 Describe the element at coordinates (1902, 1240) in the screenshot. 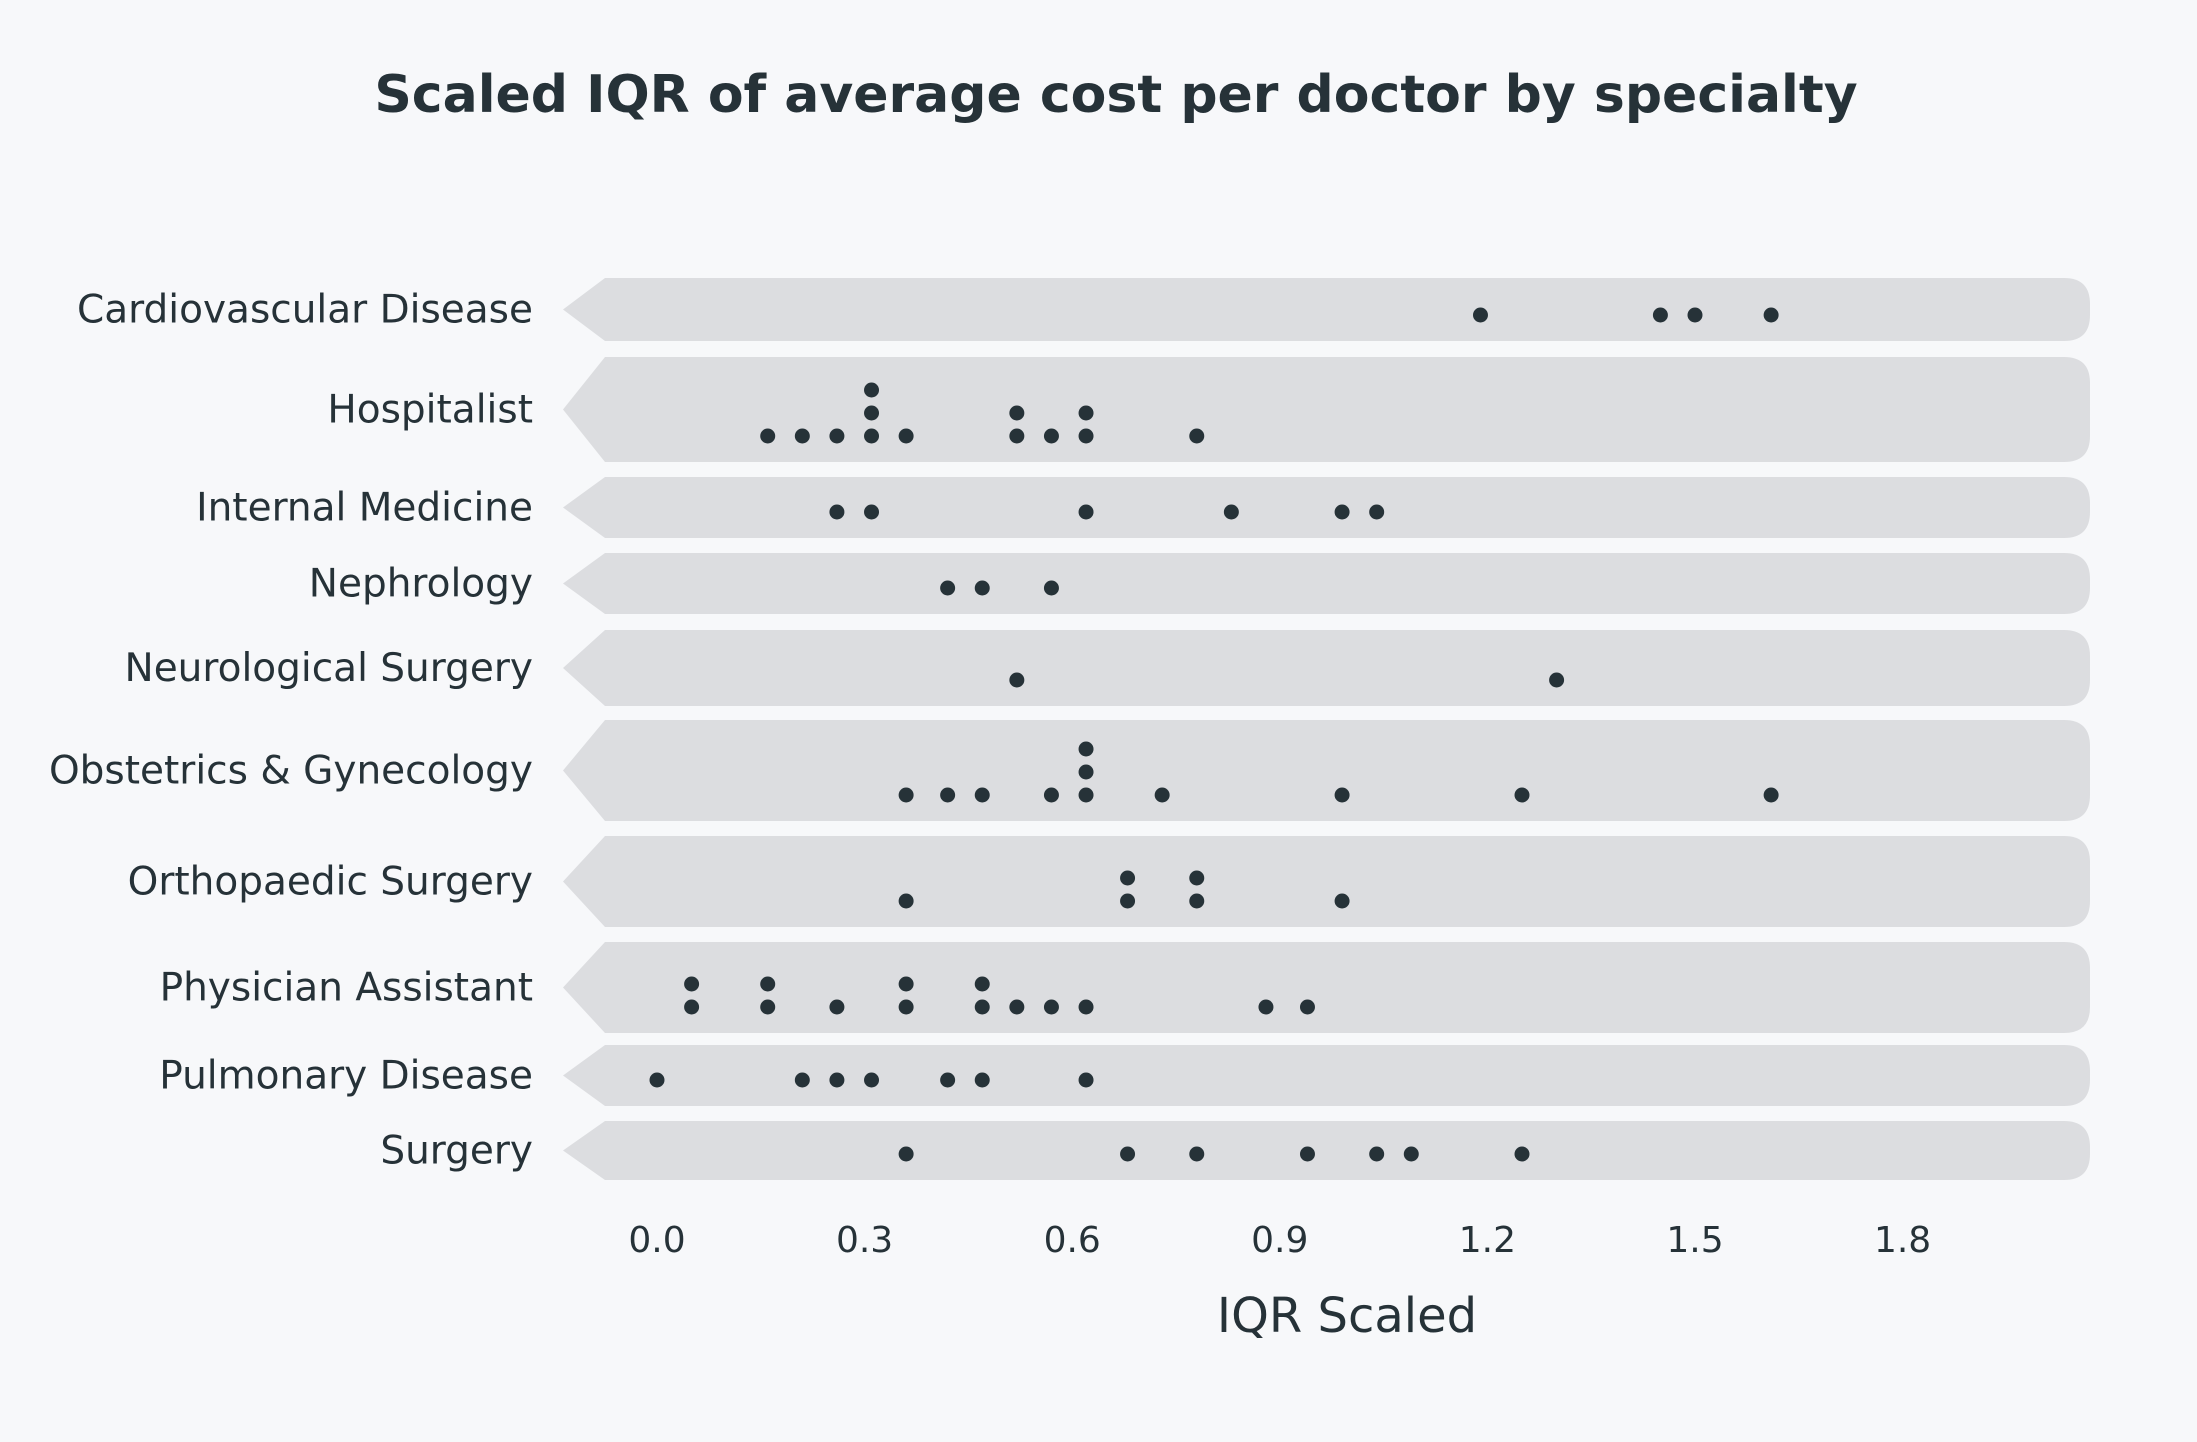

I see `x-tick-label: 1.8` at that location.